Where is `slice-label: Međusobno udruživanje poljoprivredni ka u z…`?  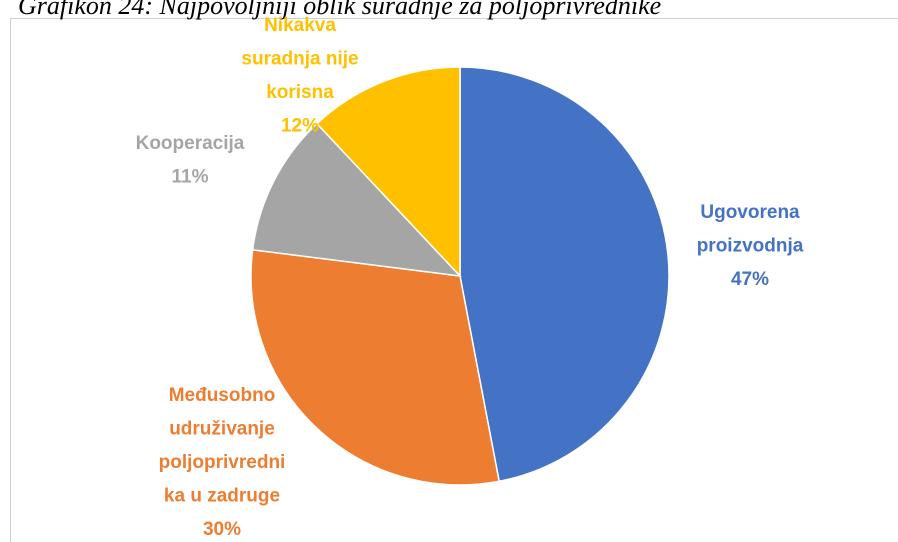
slice-label: Međusobno udruživanje poljoprivredni ka u z… is located at coordinates (222, 446).